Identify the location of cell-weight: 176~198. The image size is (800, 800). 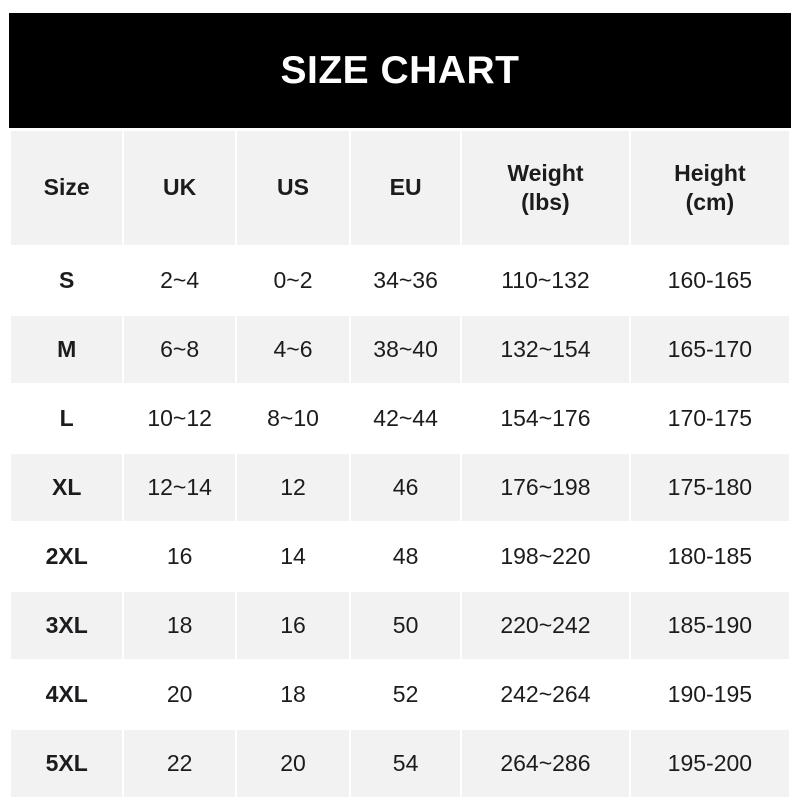
(545, 487).